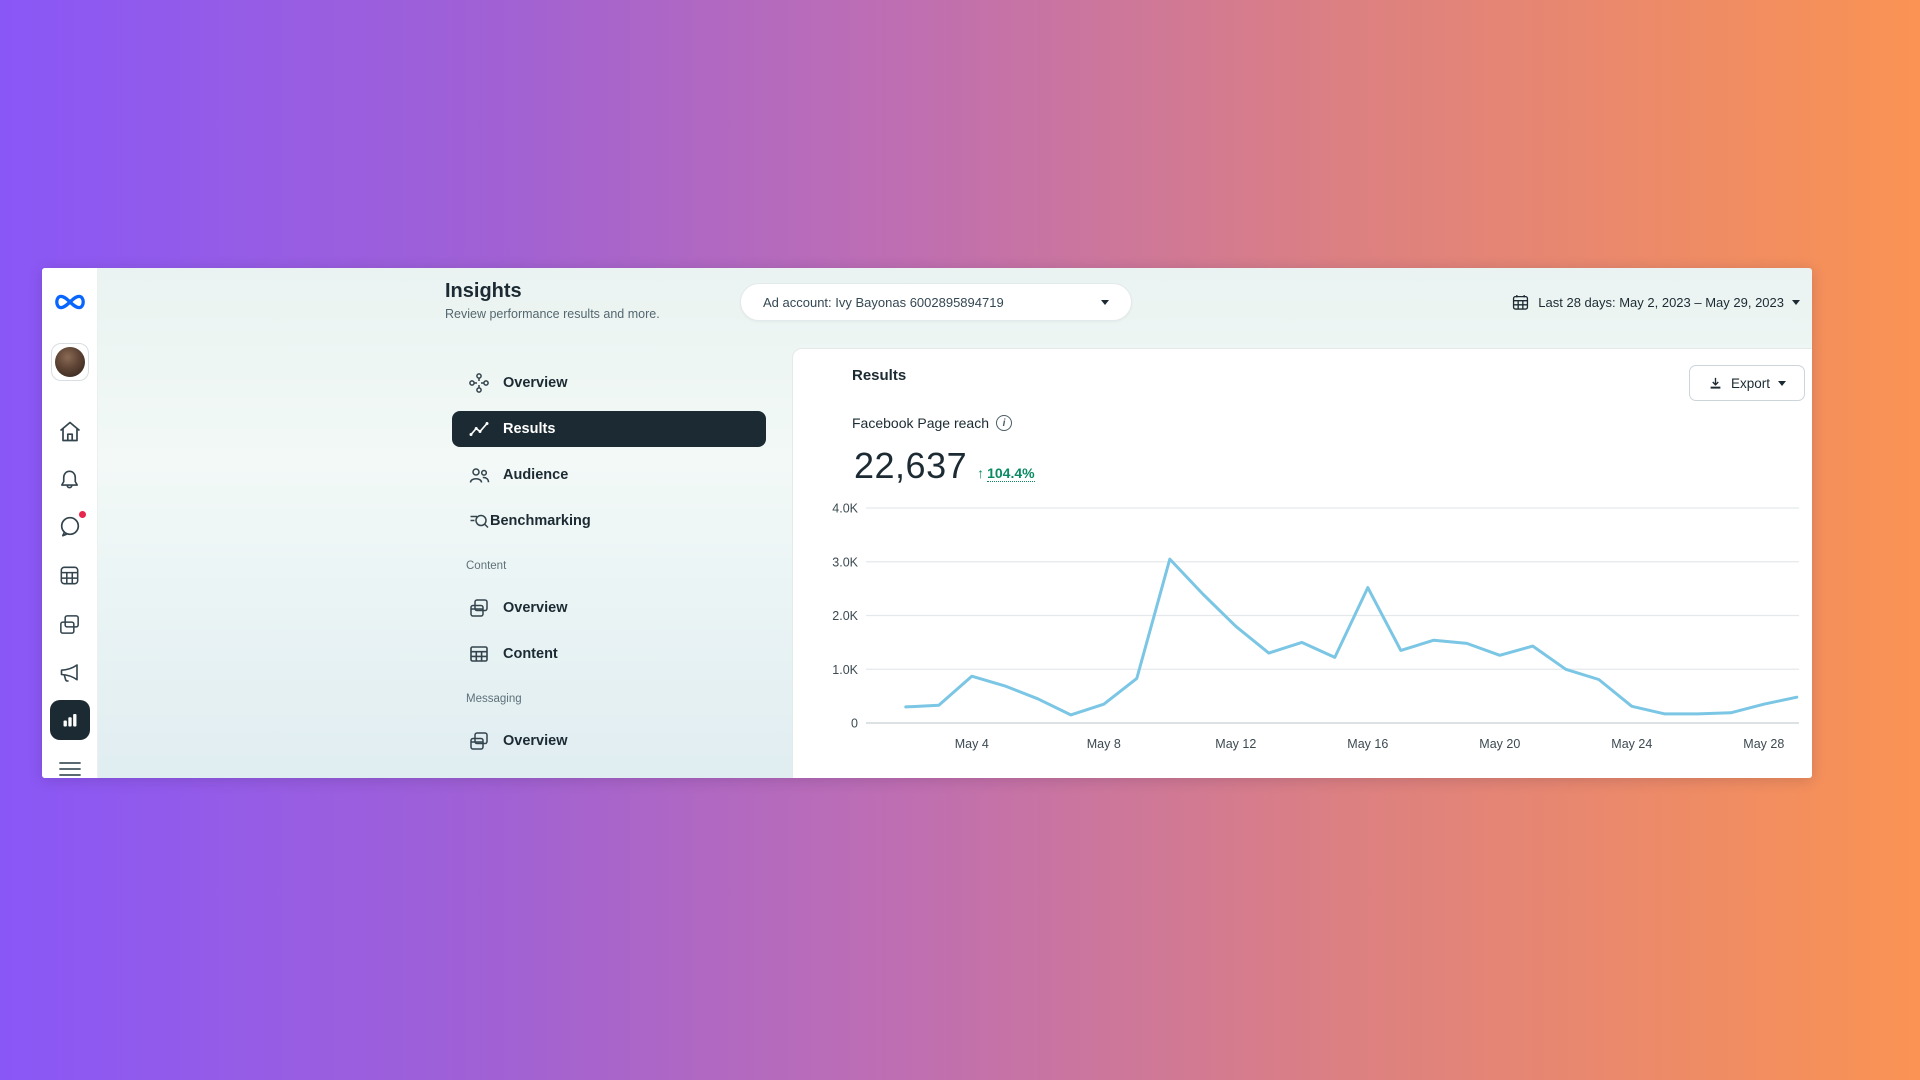 Image resolution: width=1920 pixels, height=1080 pixels. What do you see at coordinates (1499, 744) in the screenshot?
I see `x-axis-tick-label: May 20` at bounding box center [1499, 744].